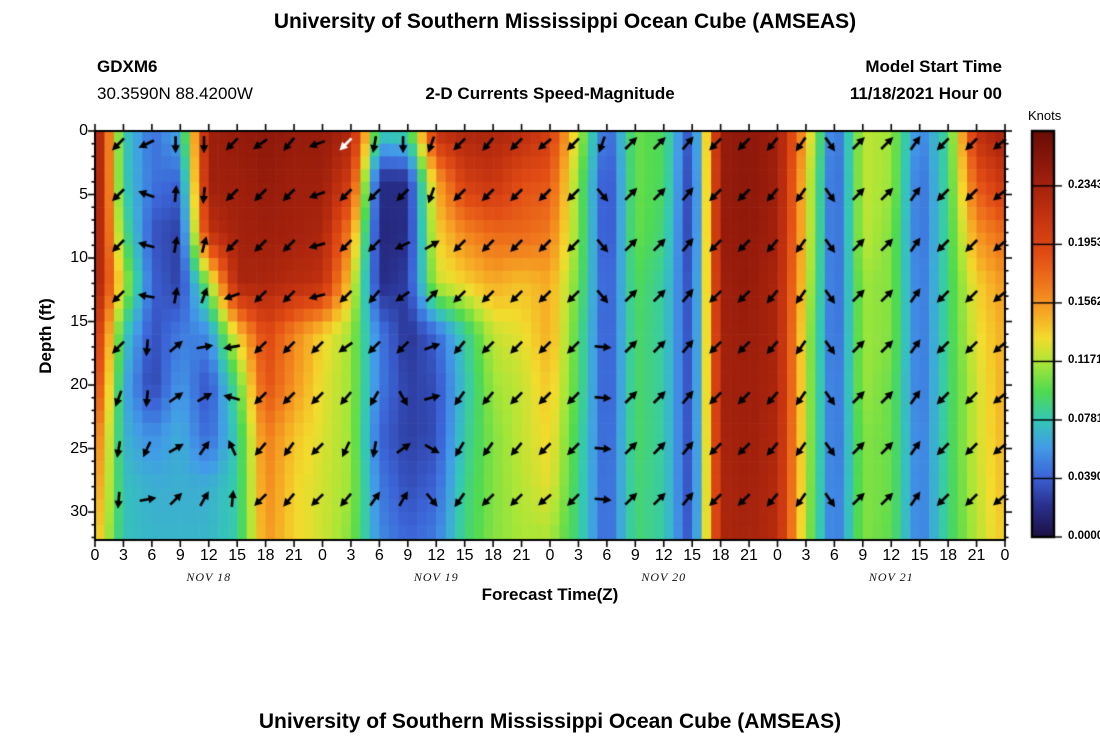  Describe the element at coordinates (45, 336) in the screenshot. I see `y-axis-title: Depth (ft)` at that location.